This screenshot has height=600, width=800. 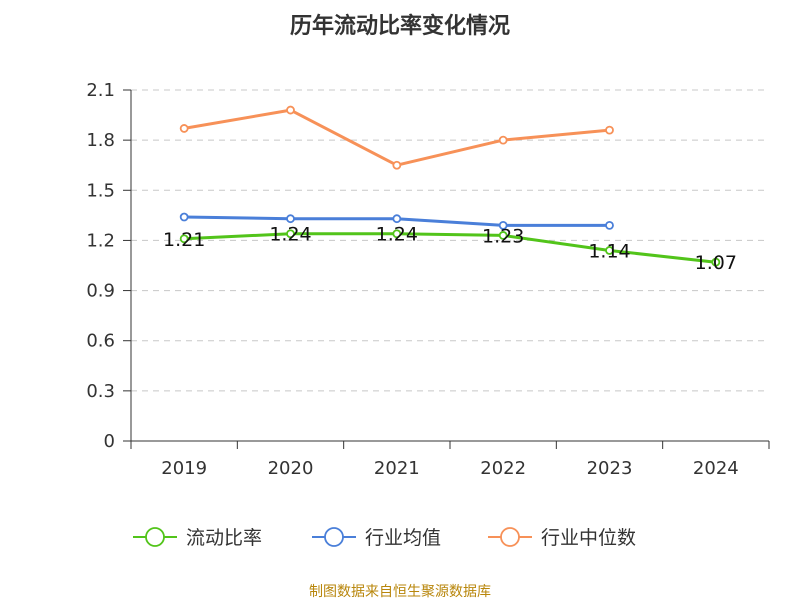 I want to click on data-label: 1.21, so click(x=184, y=240).